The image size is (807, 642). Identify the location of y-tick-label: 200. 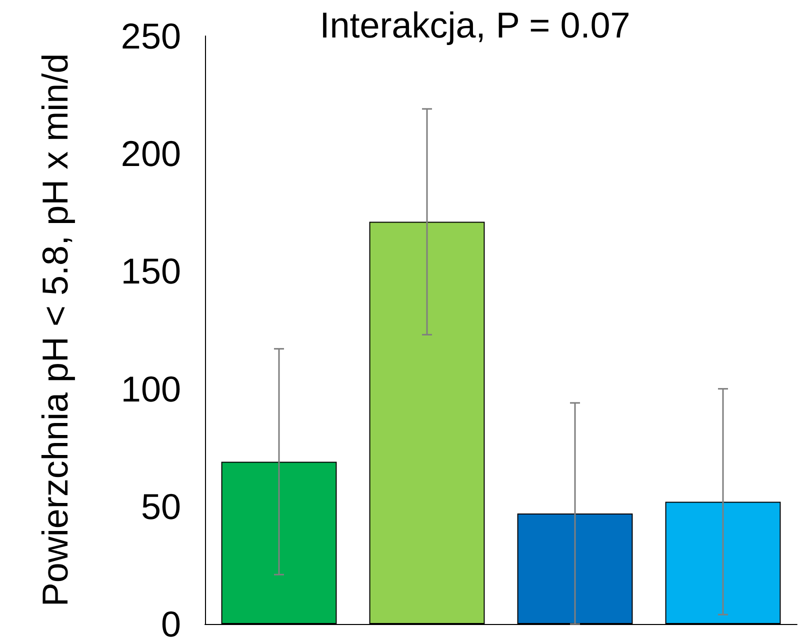
(150, 153).